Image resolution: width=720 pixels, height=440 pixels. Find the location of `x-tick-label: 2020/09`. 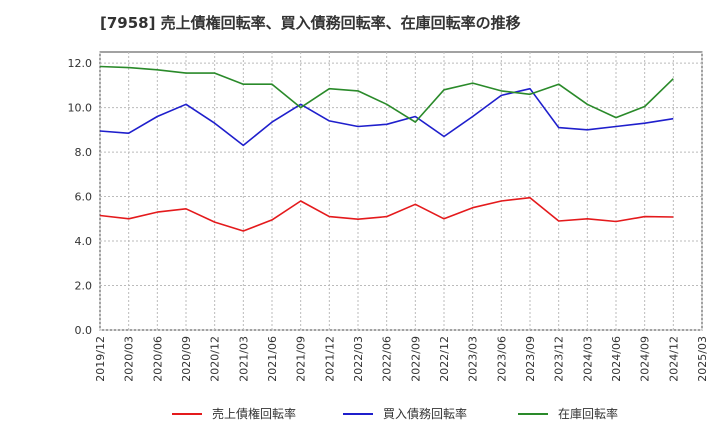

x-tick-label: 2020/09 is located at coordinates (186, 359).